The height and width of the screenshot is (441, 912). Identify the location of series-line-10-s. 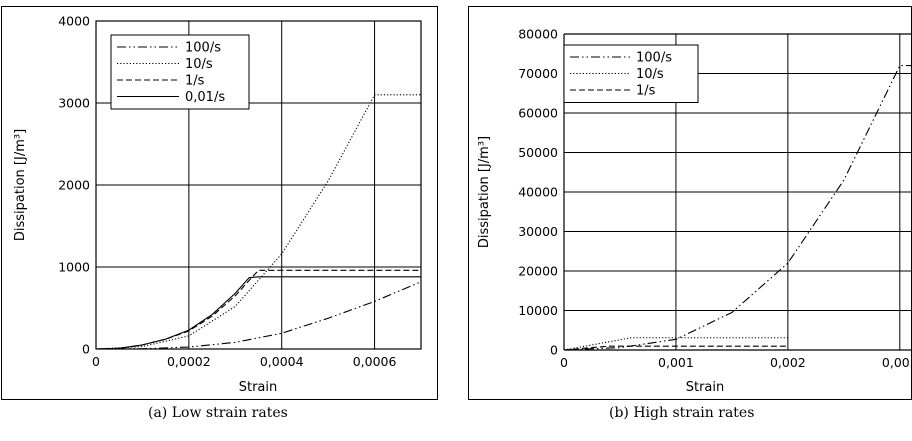
(676, 344).